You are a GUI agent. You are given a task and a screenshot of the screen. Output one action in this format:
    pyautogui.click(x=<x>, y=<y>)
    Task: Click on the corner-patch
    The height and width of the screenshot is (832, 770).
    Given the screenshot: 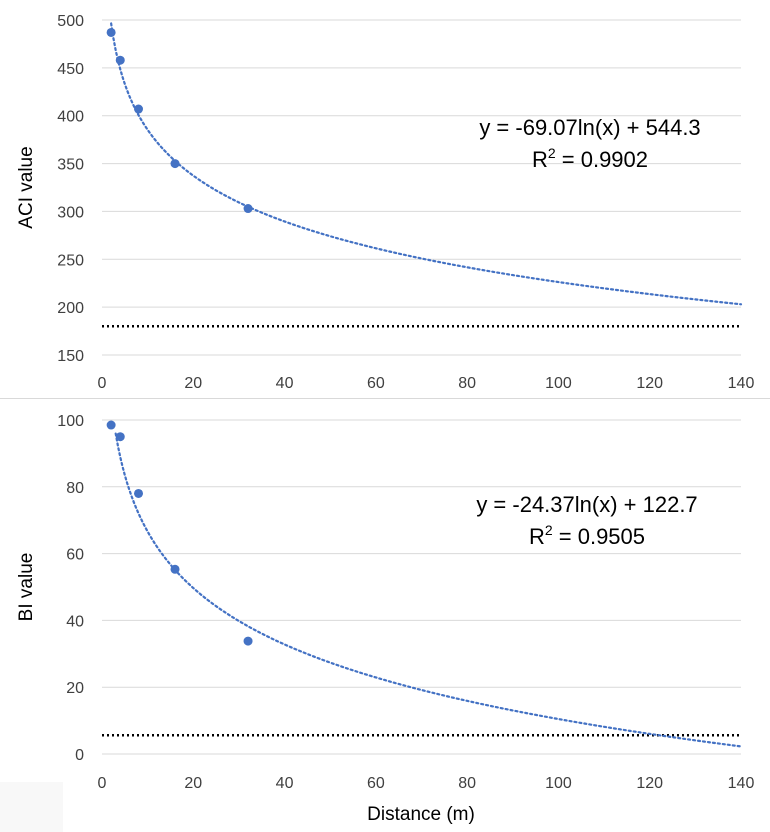 What is the action you would take?
    pyautogui.click(x=31, y=807)
    